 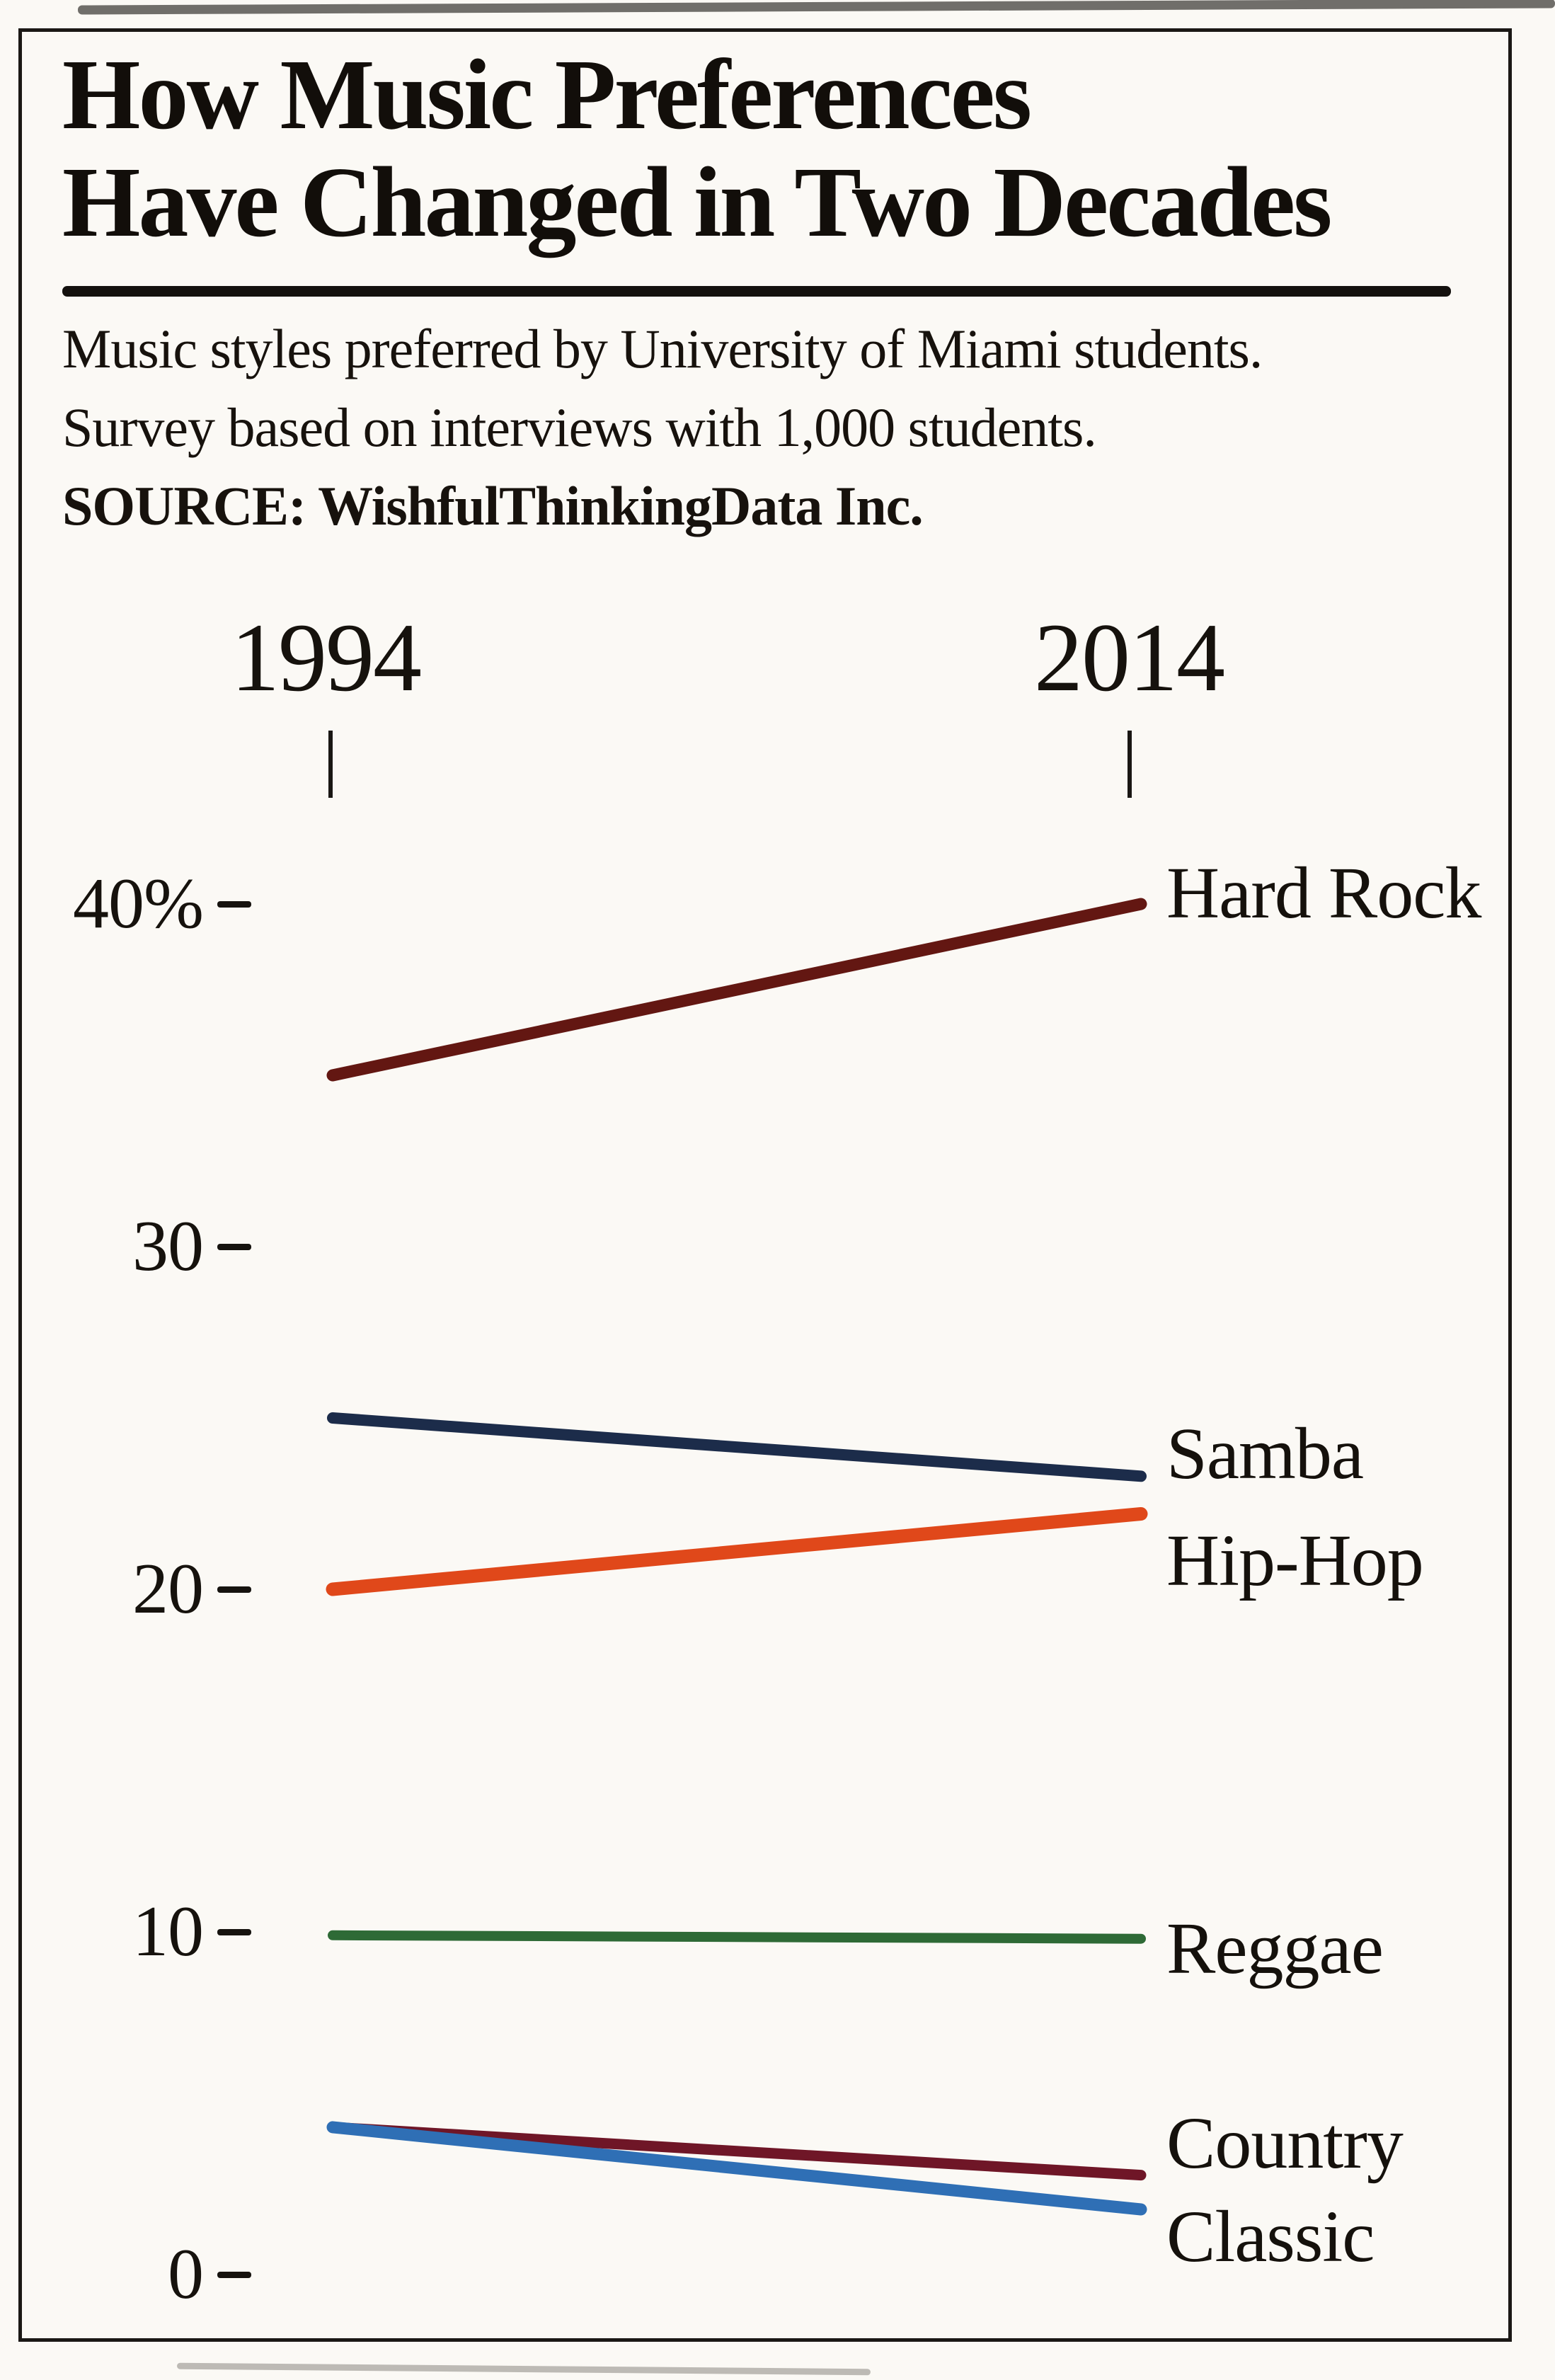 I want to click on title-divider-rule, so click(x=757, y=292).